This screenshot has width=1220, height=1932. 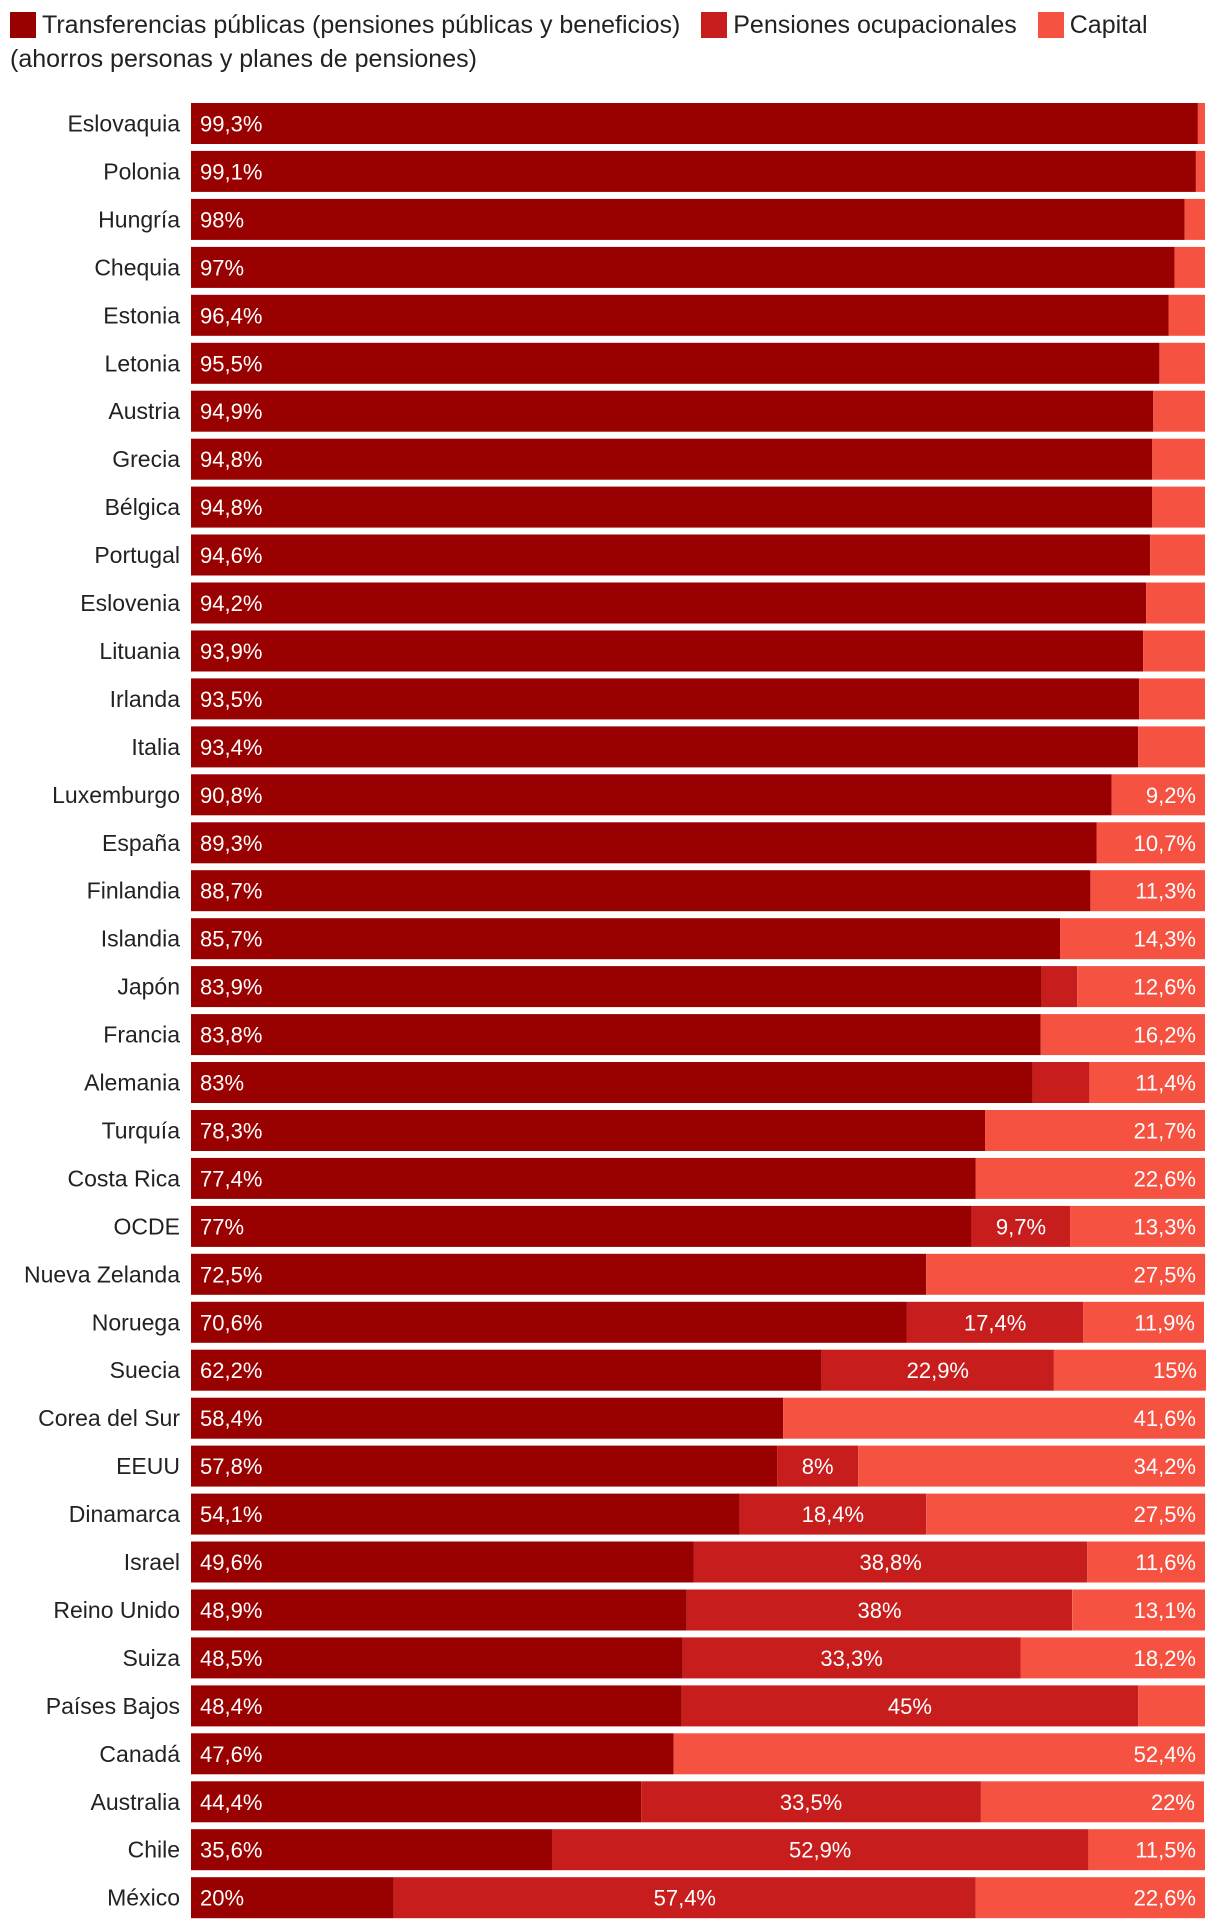 What do you see at coordinates (1146, 1562) in the screenshot?
I see `bar-segment-capital-israel` at bounding box center [1146, 1562].